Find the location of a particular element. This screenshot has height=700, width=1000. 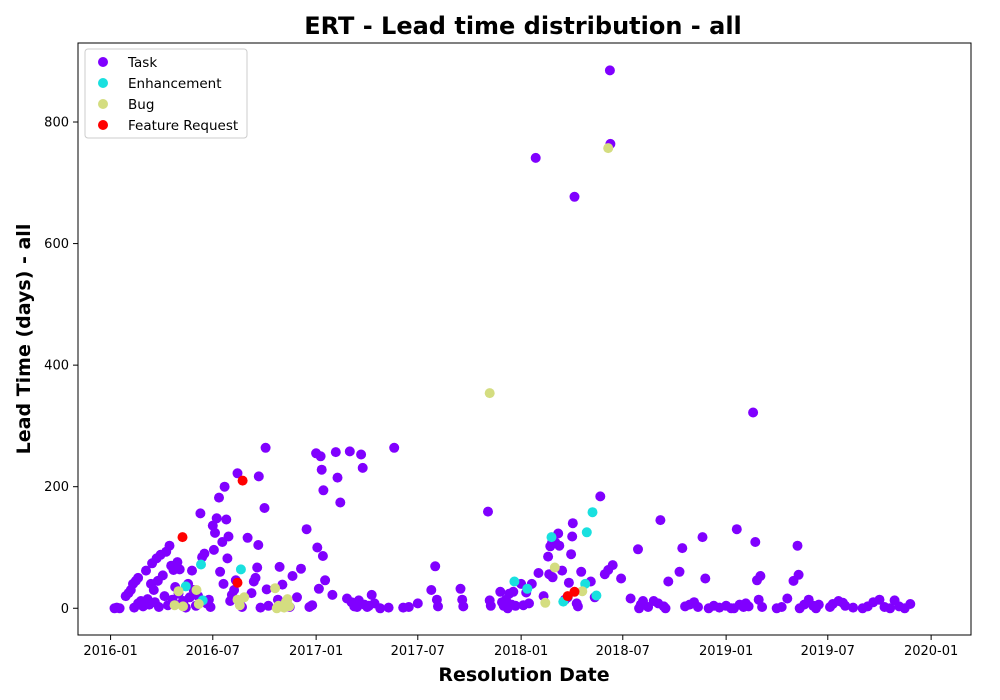

x-tick-label: 2017-07 is located at coordinates (418, 651).